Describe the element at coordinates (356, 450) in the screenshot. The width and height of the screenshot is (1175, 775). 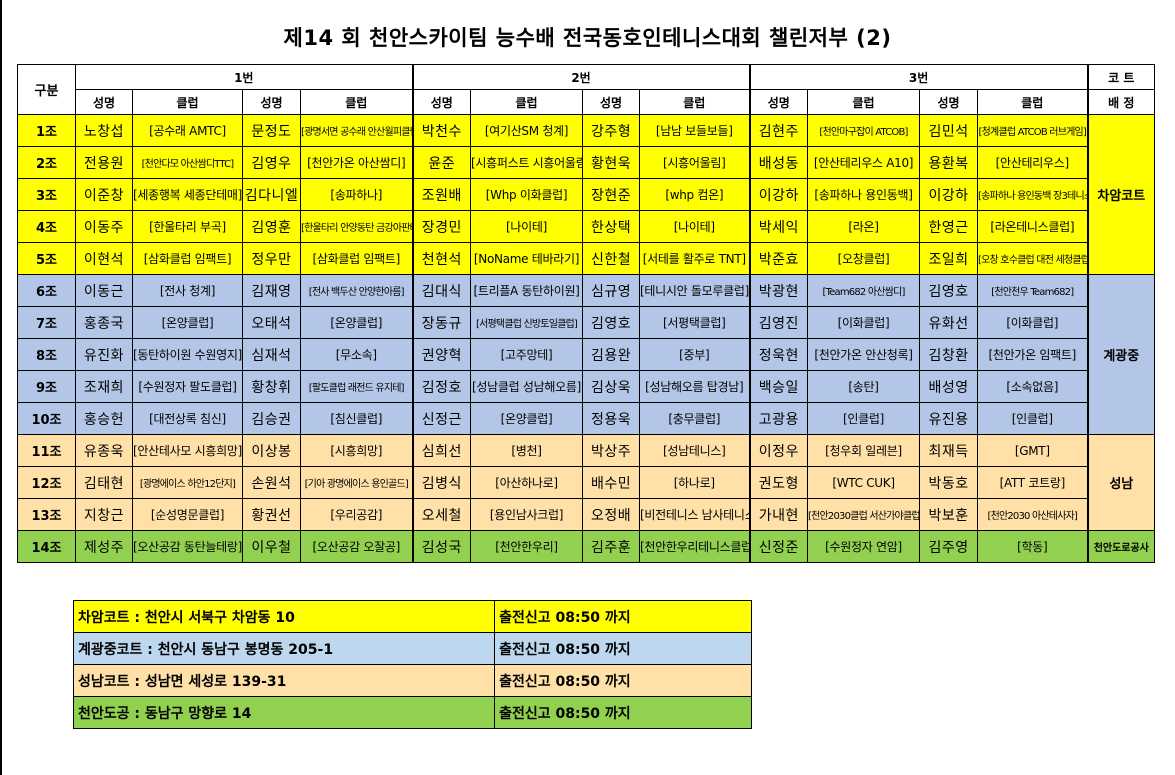
I see `player-club: [시흥희망]` at that location.